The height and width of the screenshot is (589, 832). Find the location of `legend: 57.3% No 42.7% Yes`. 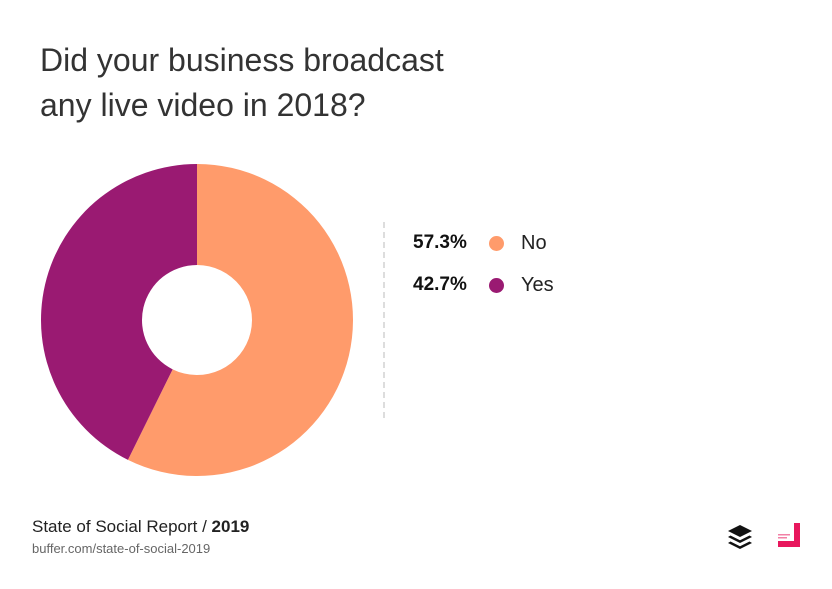

legend: 57.3% No 42.7% Yes is located at coordinates (483, 264).